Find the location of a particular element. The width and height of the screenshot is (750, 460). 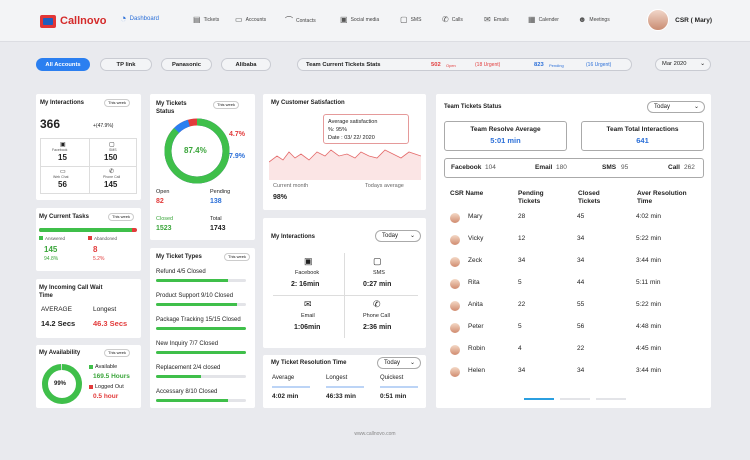

nav-label: Social media is located at coordinates (365, 19).